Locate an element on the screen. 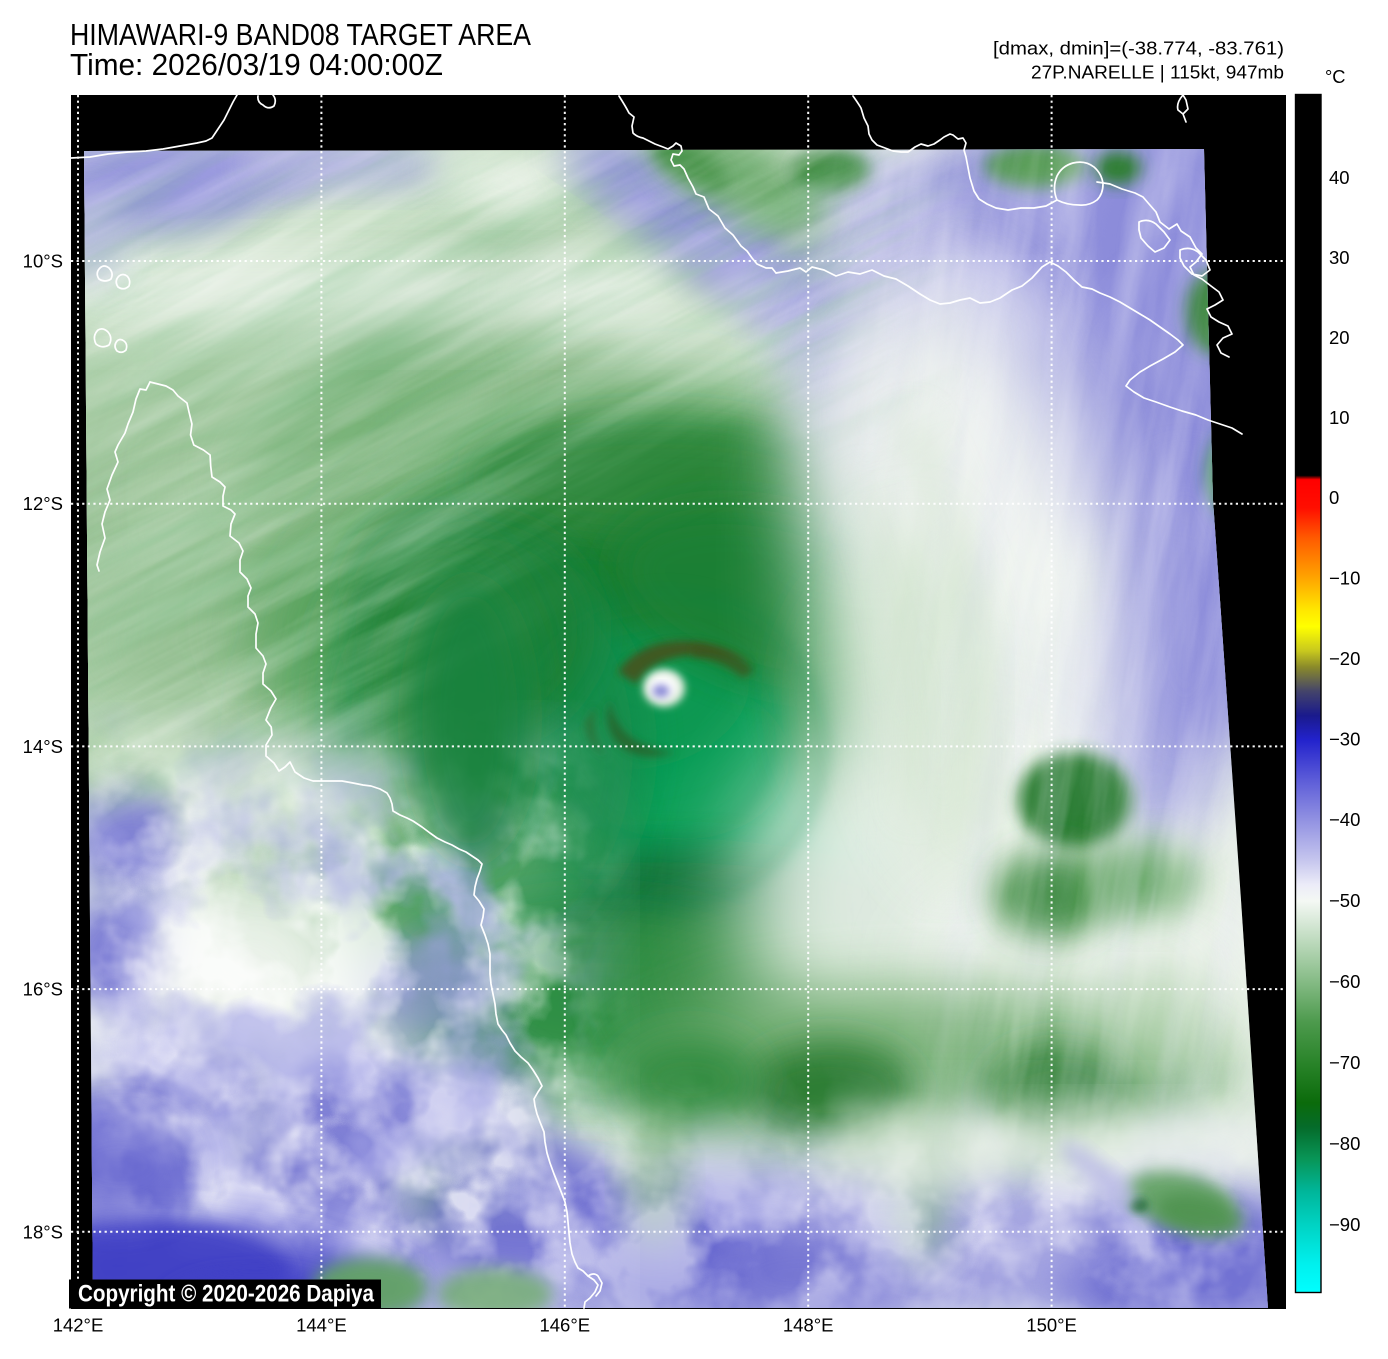 Image resolution: width=1388 pixels, height=1359 pixels. svg-text: 14°S is located at coordinates (43, 746).